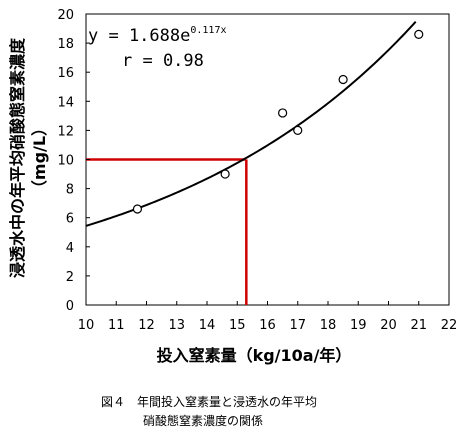 The width and height of the screenshot is (460, 435). Describe the element at coordinates (146, 325) in the screenshot. I see `x-tick-label: 12` at that location.